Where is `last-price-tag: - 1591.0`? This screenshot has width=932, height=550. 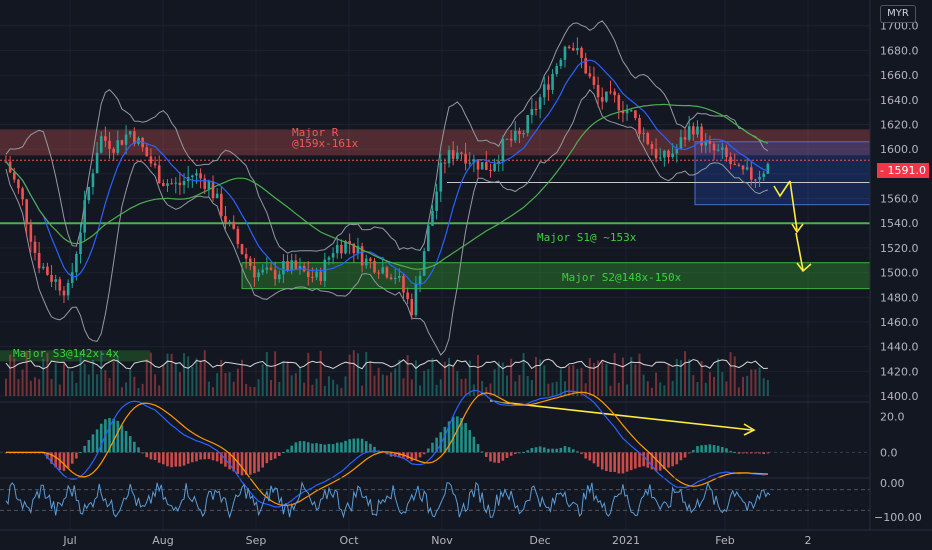
last-price-tag: - 1591.0 is located at coordinates (903, 170).